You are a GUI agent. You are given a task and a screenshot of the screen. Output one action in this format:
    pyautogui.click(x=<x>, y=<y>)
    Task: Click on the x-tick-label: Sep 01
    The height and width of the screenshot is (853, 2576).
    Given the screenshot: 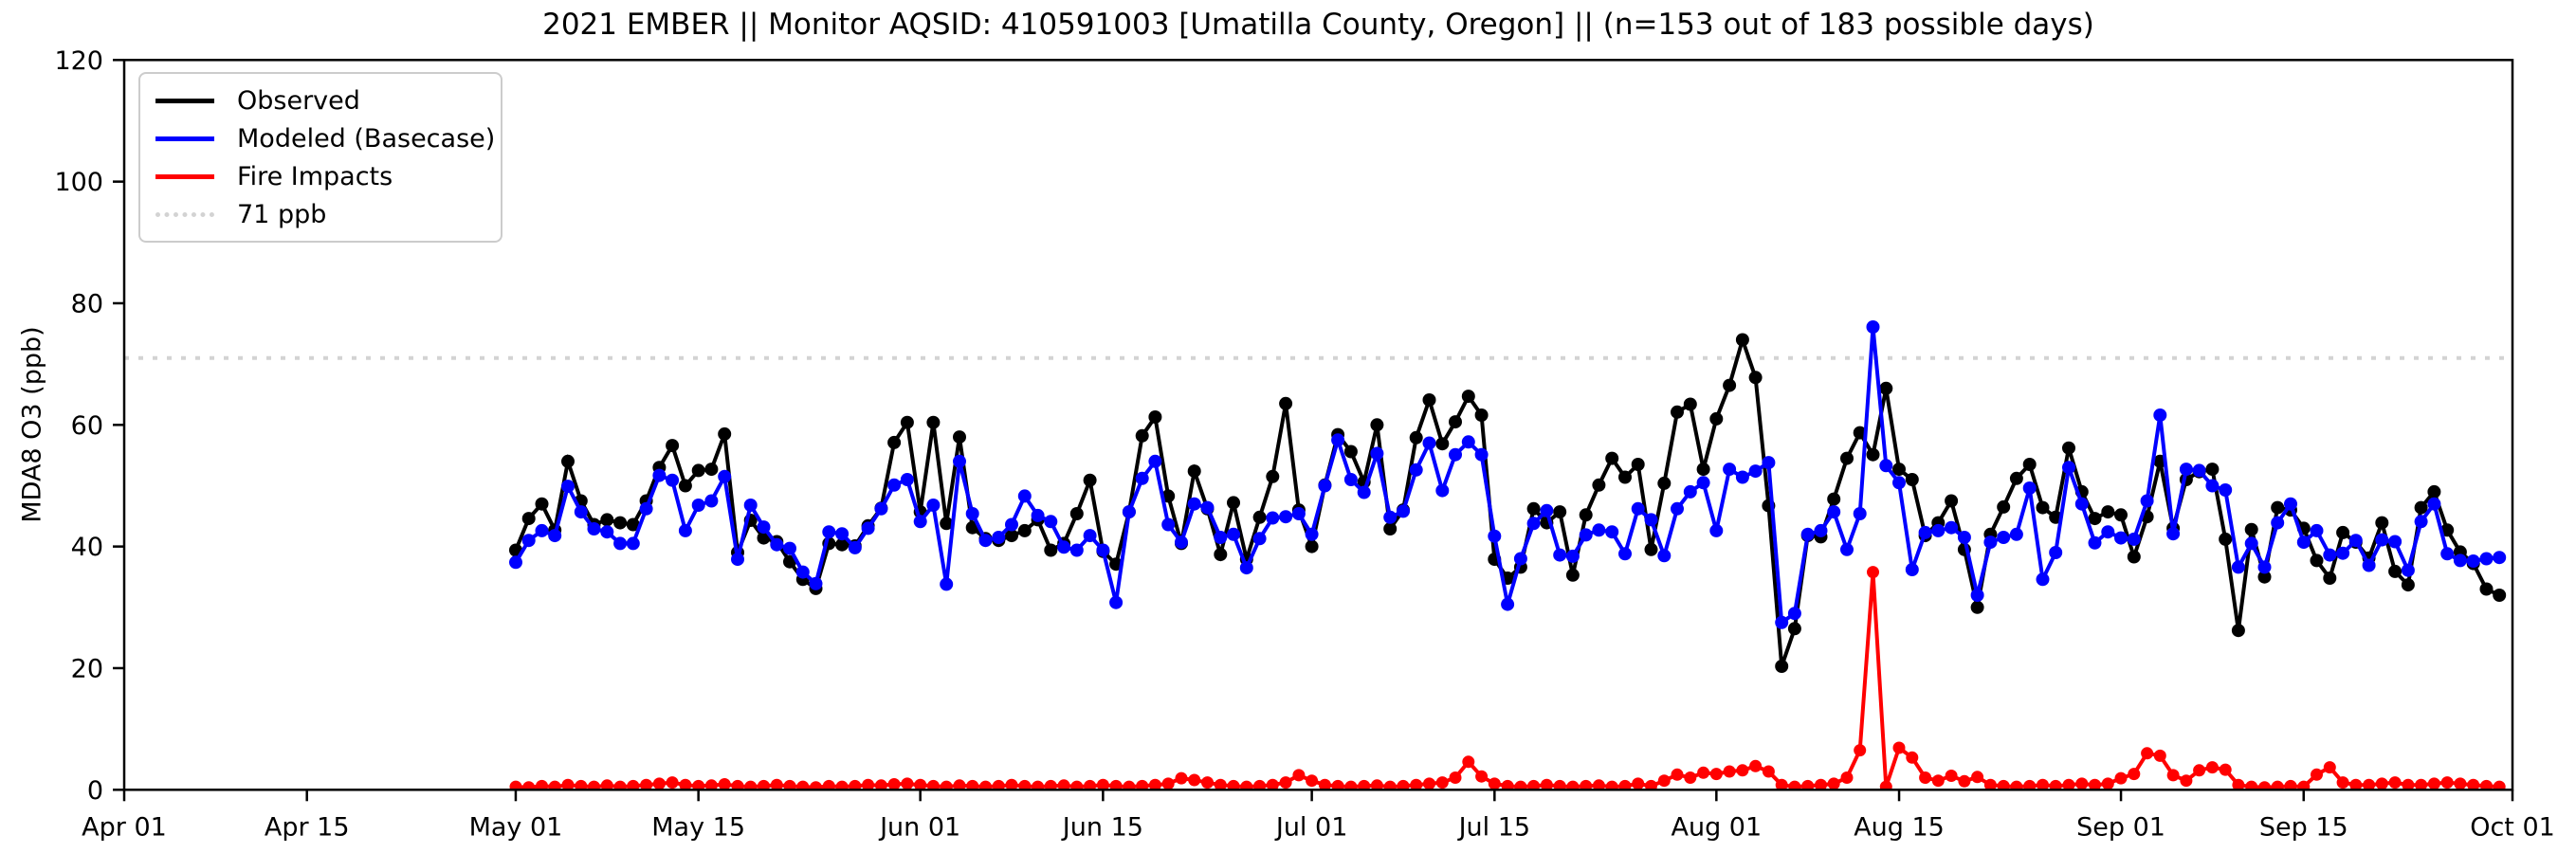 What is the action you would take?
    pyautogui.click(x=2120, y=827)
    